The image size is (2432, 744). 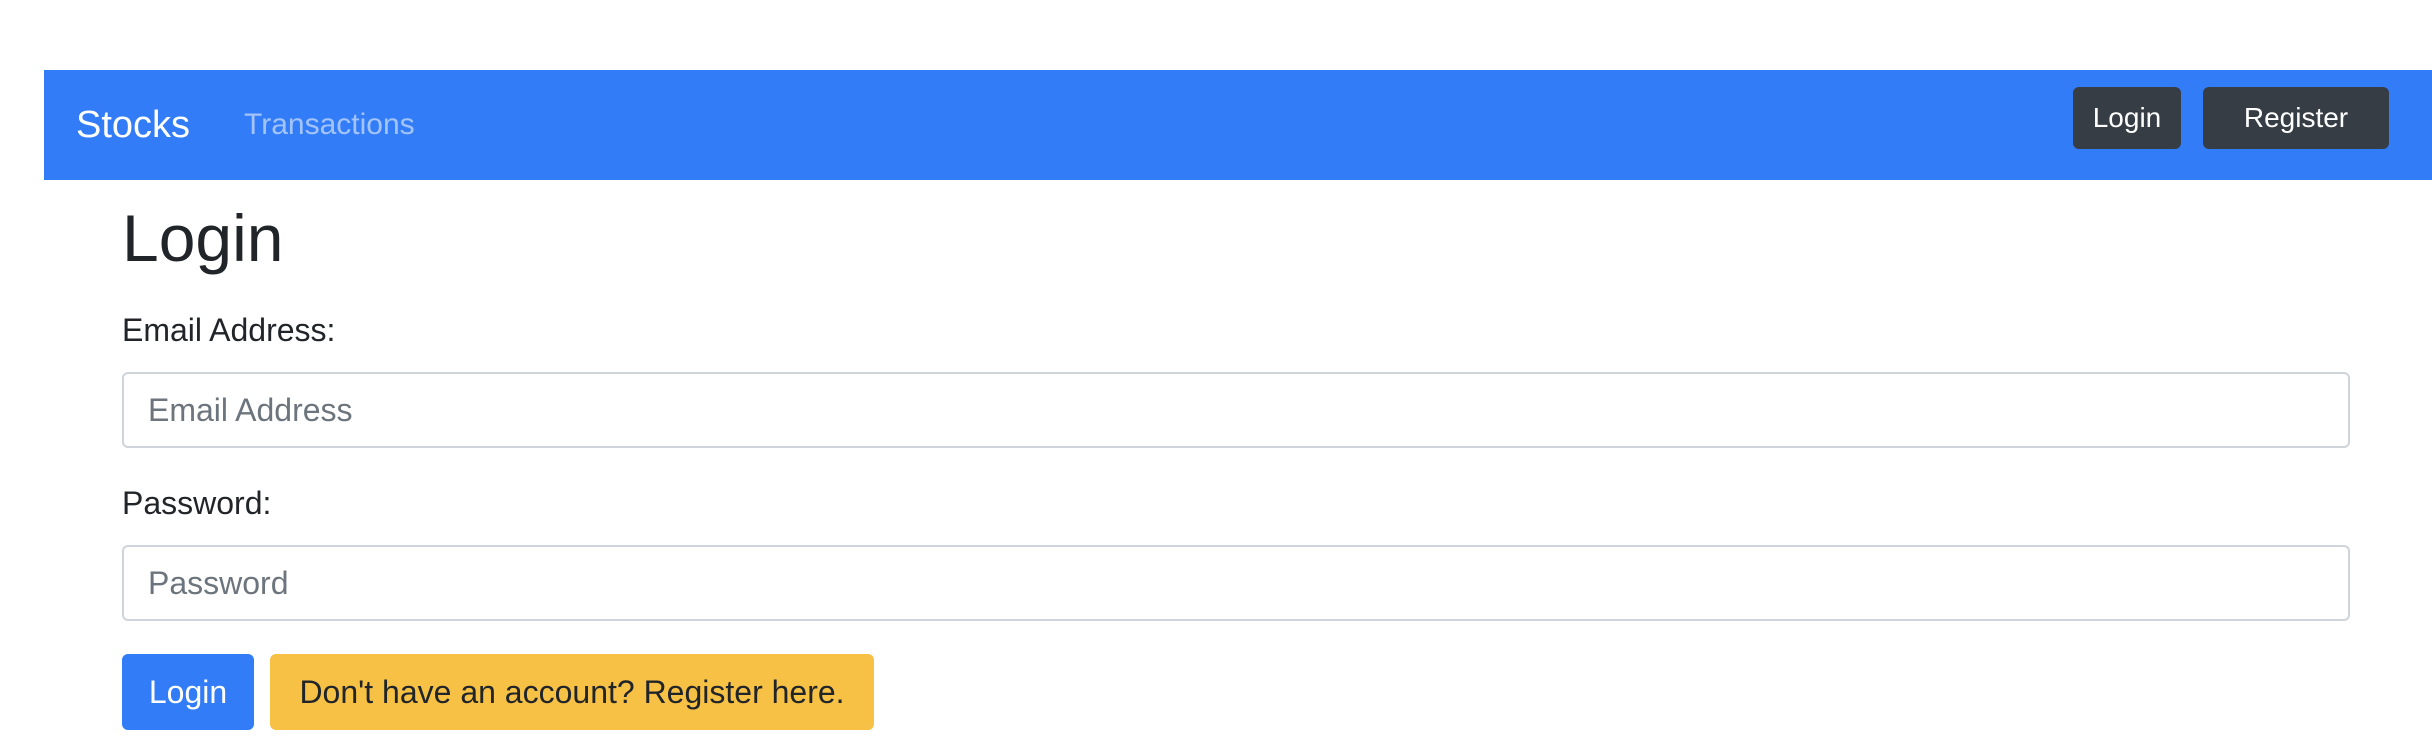 I want to click on email-field, so click(x=1236, y=410).